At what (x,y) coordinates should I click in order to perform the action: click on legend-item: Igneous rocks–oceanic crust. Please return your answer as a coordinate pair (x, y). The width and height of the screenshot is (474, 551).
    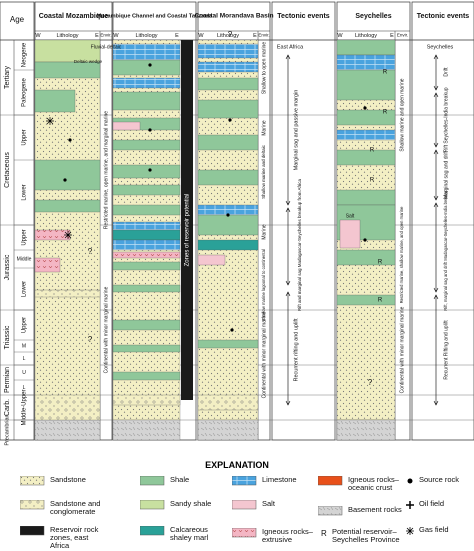
    Looking at the image, I should click on (363, 484).